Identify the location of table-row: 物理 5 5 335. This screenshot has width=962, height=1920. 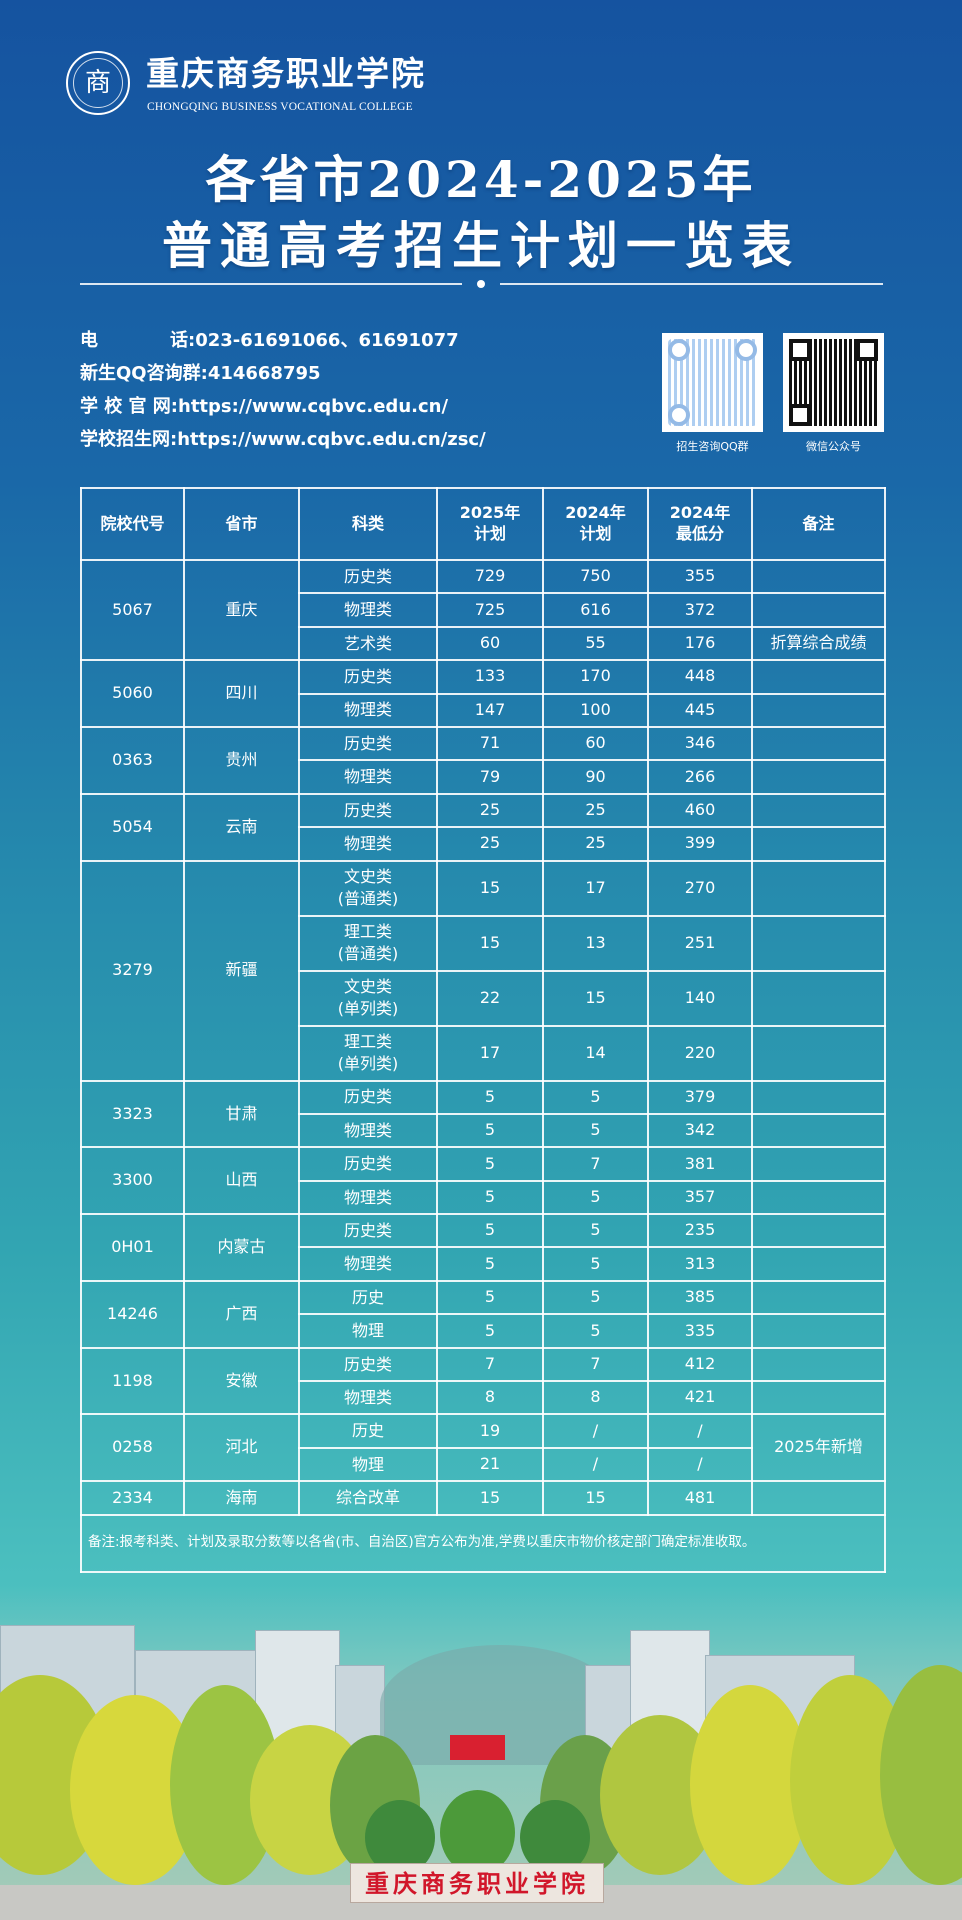
(483, 1331).